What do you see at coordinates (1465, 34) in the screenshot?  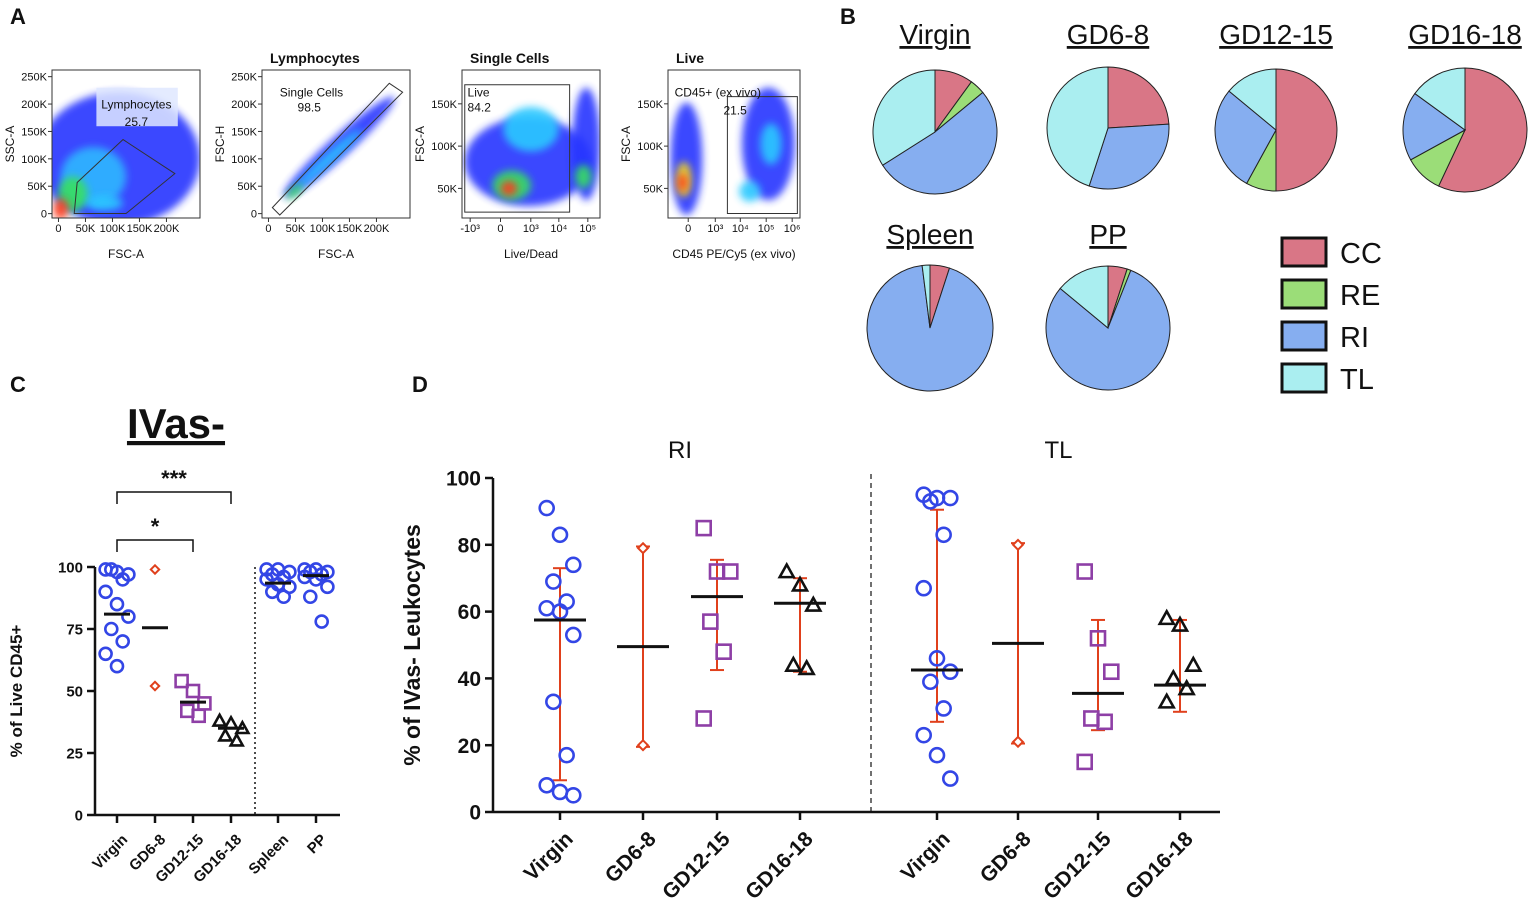 I see `pie-title: GD16-18` at bounding box center [1465, 34].